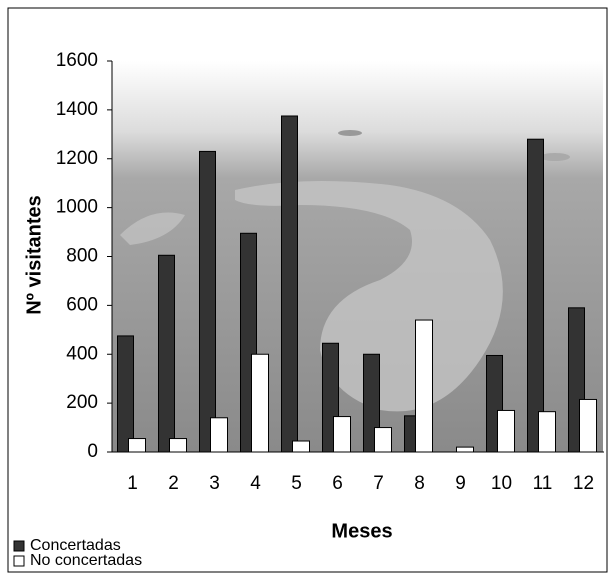  I want to click on y-tick-label: 1600, so click(77, 60).